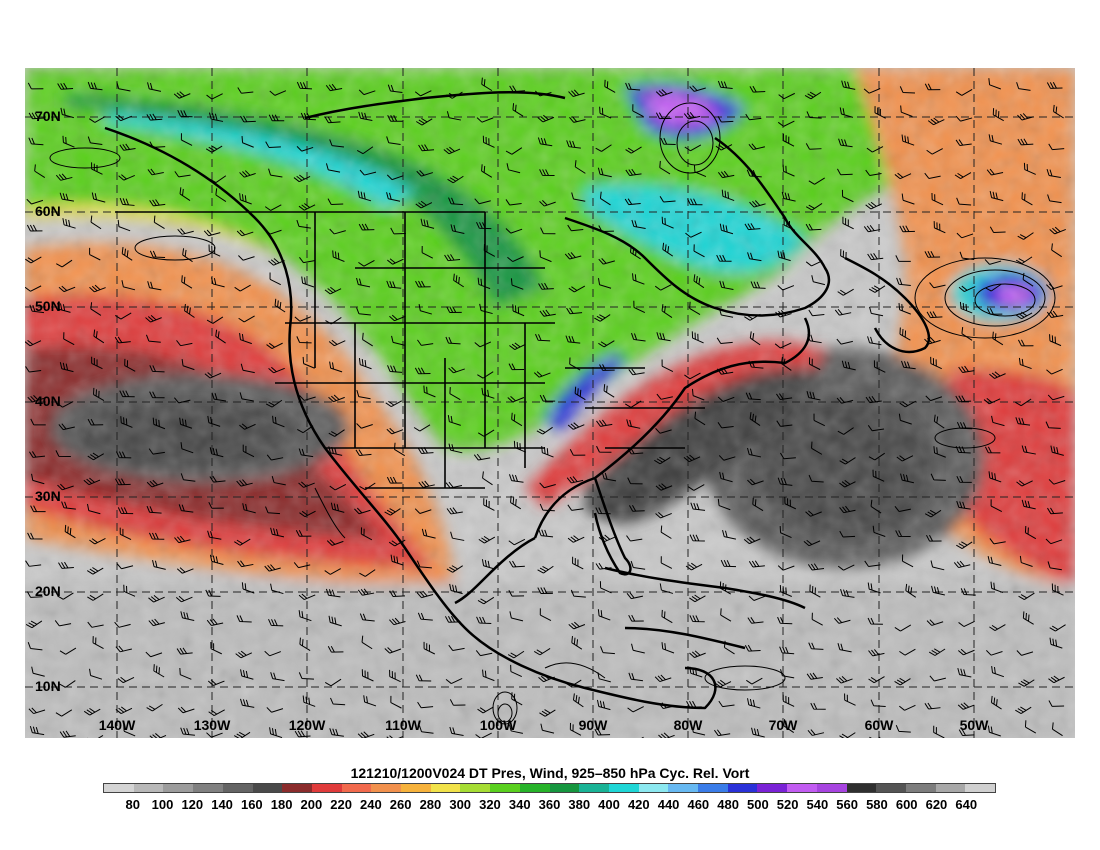 This screenshot has height=850, width=1100. What do you see at coordinates (817, 804) in the screenshot?
I see `colorbar-label: 540` at bounding box center [817, 804].